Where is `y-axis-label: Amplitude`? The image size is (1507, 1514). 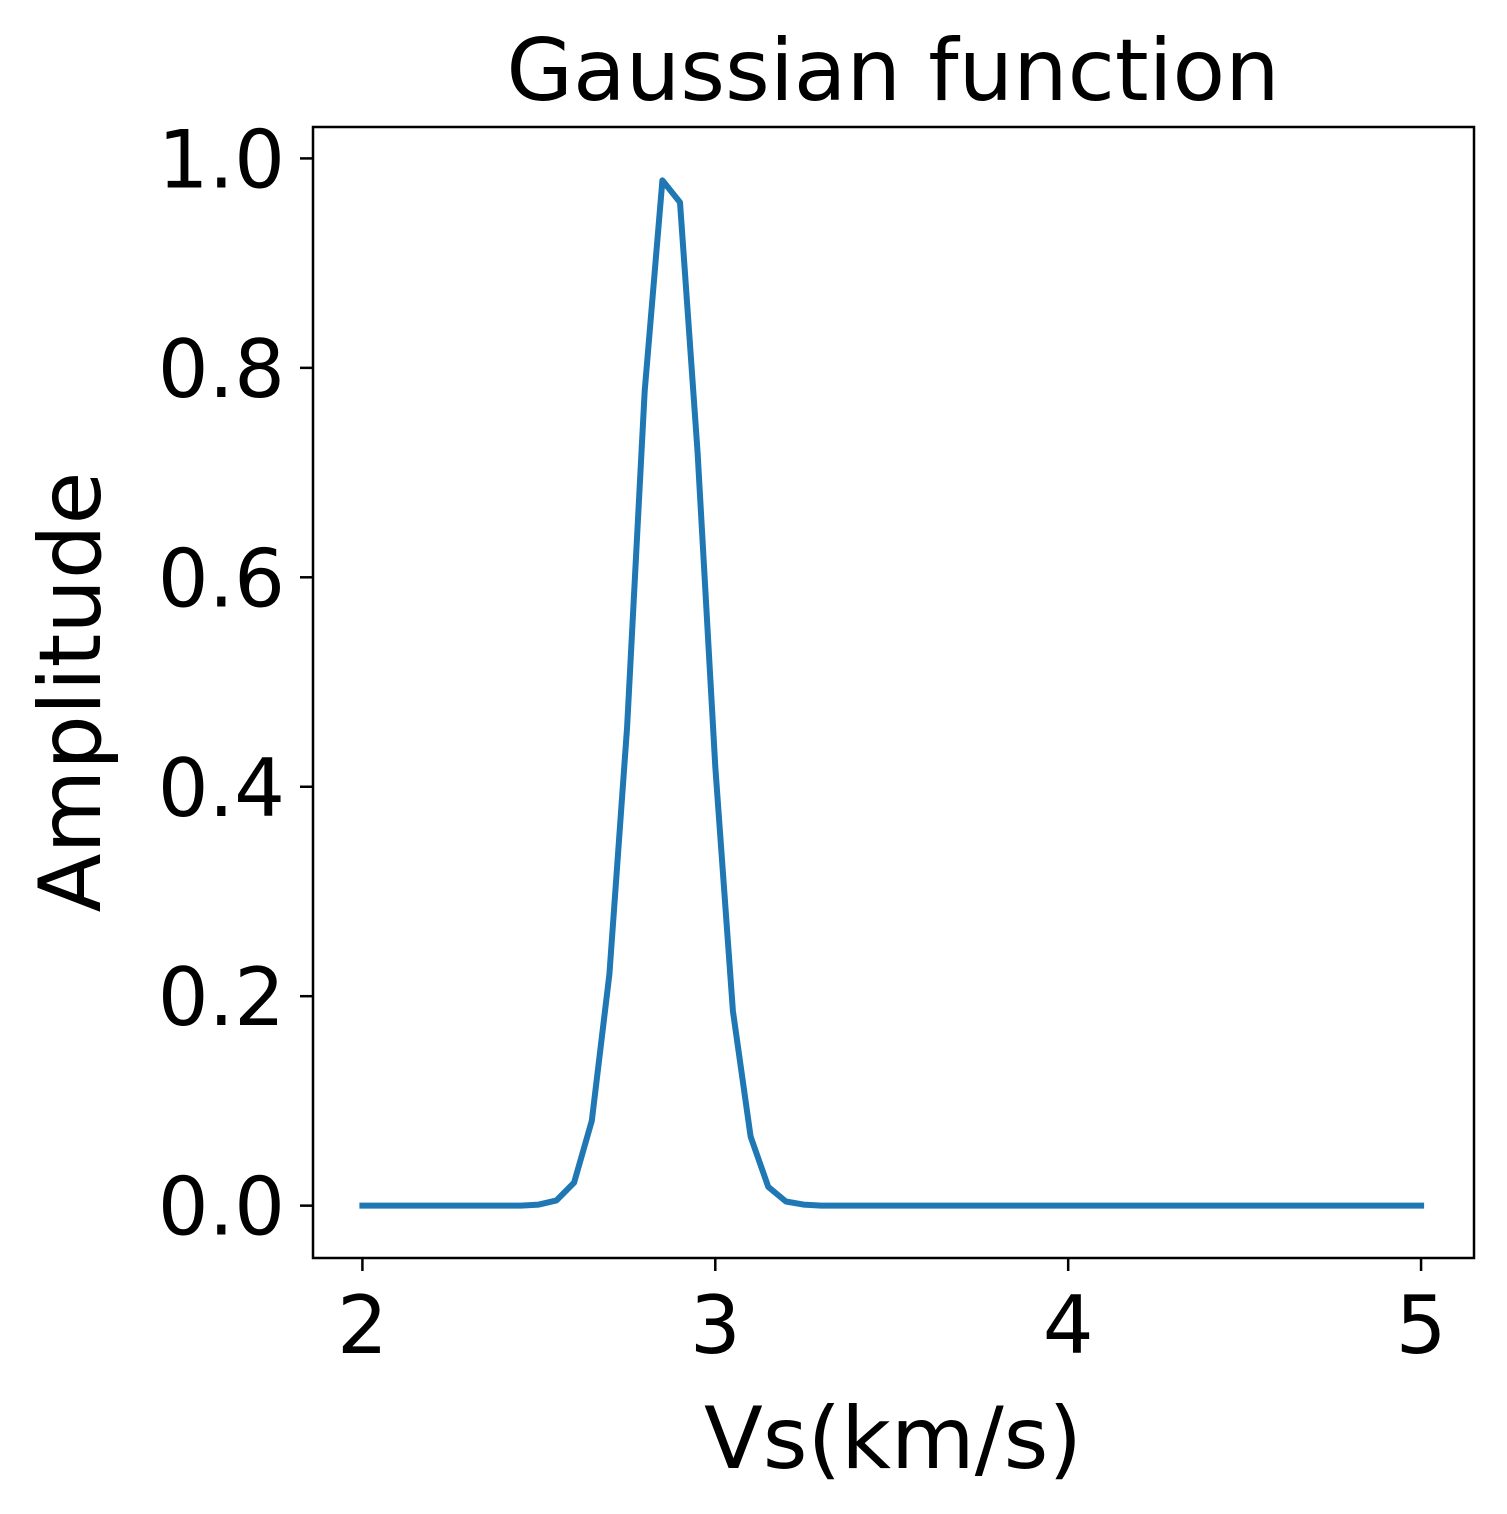
y-axis-label: Amplitude is located at coordinates (71, 692).